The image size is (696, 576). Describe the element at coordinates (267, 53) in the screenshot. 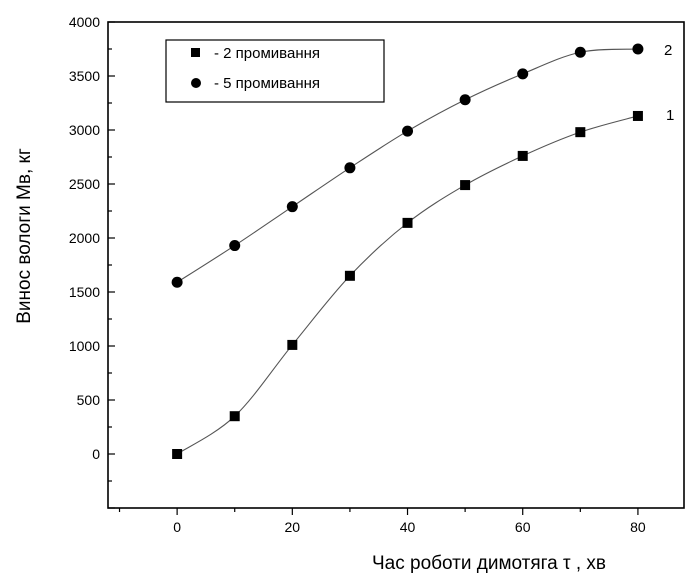

I see `legend-label-series-1: - 2 промивання` at that location.